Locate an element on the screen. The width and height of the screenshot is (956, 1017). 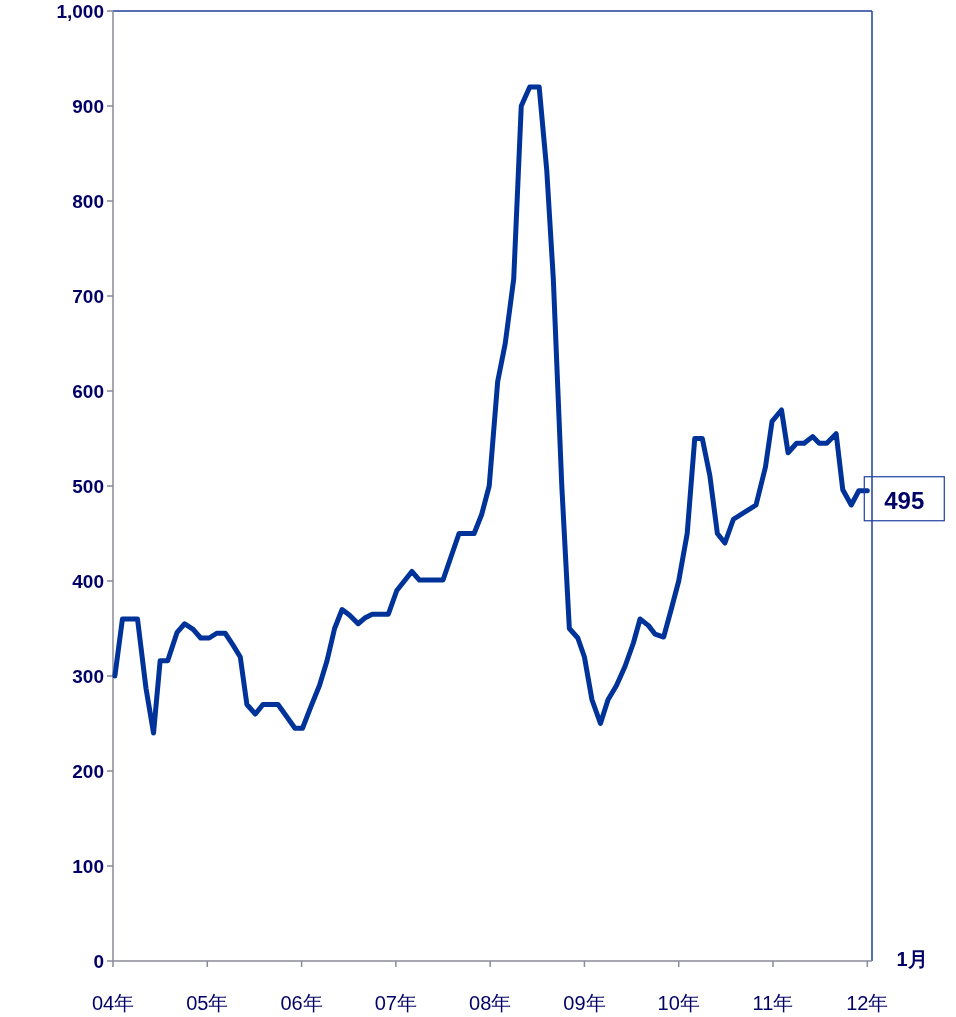
x-tick-label: 07年 is located at coordinates (395, 1003).